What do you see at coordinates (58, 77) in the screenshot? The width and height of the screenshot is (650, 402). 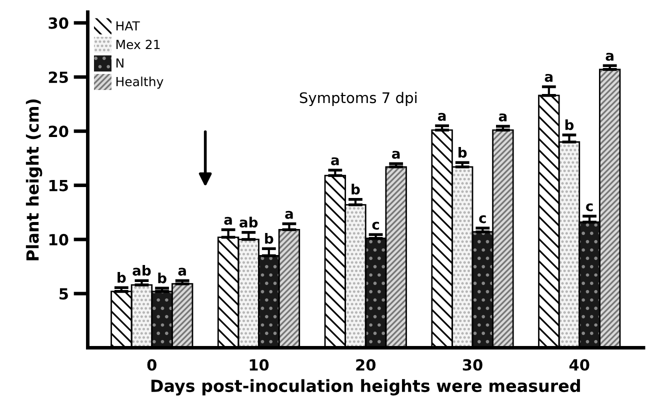 I see `y-tick-label: 25` at bounding box center [58, 77].